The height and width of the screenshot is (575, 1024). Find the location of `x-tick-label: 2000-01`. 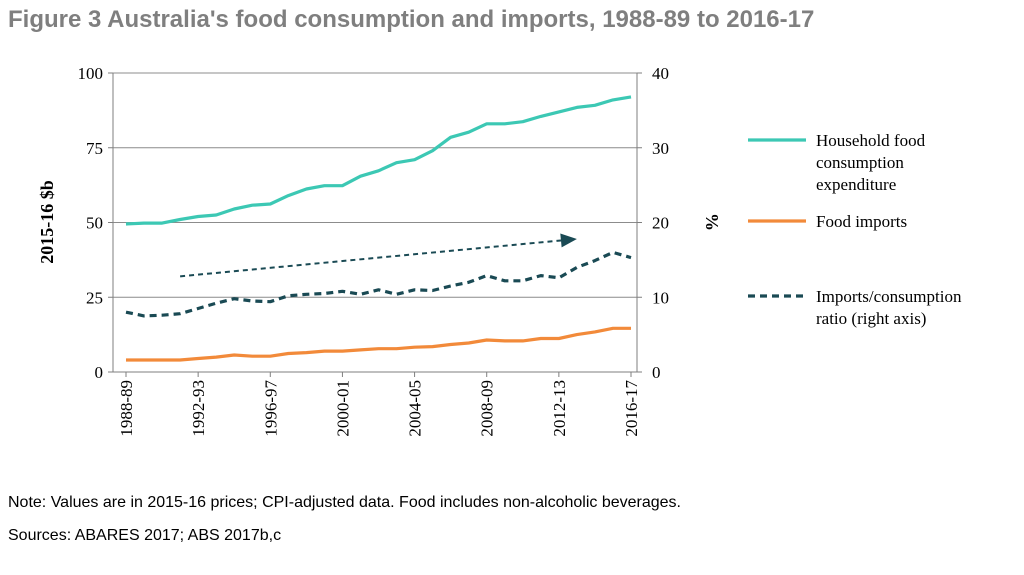

x-tick-label: 2000-01 is located at coordinates (342, 408).